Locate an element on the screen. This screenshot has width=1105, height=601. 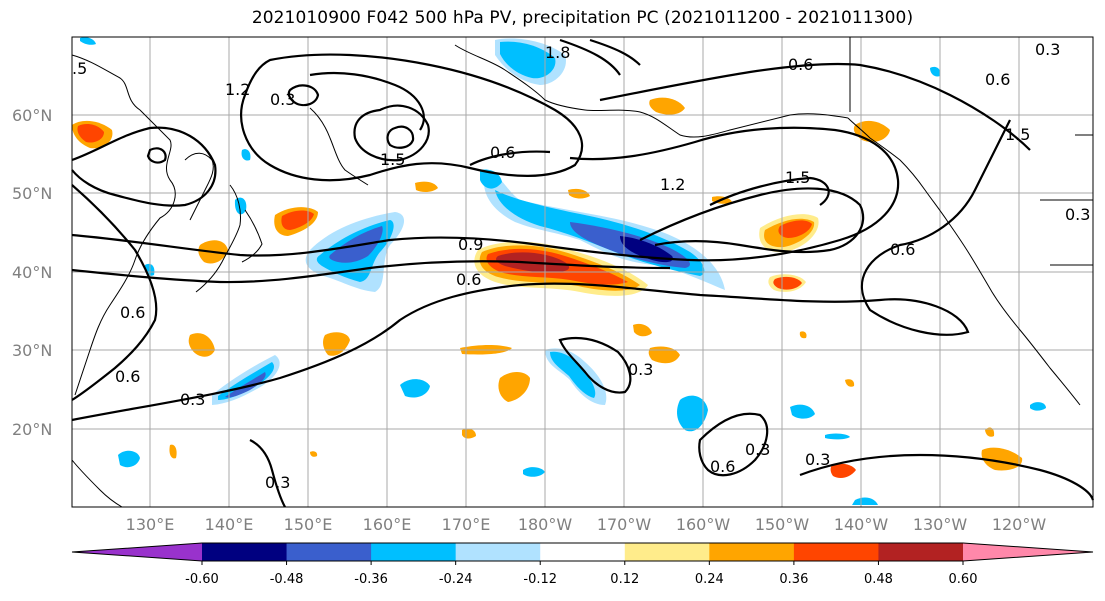
lon-label-170e: 170°E is located at coordinates (466, 524).